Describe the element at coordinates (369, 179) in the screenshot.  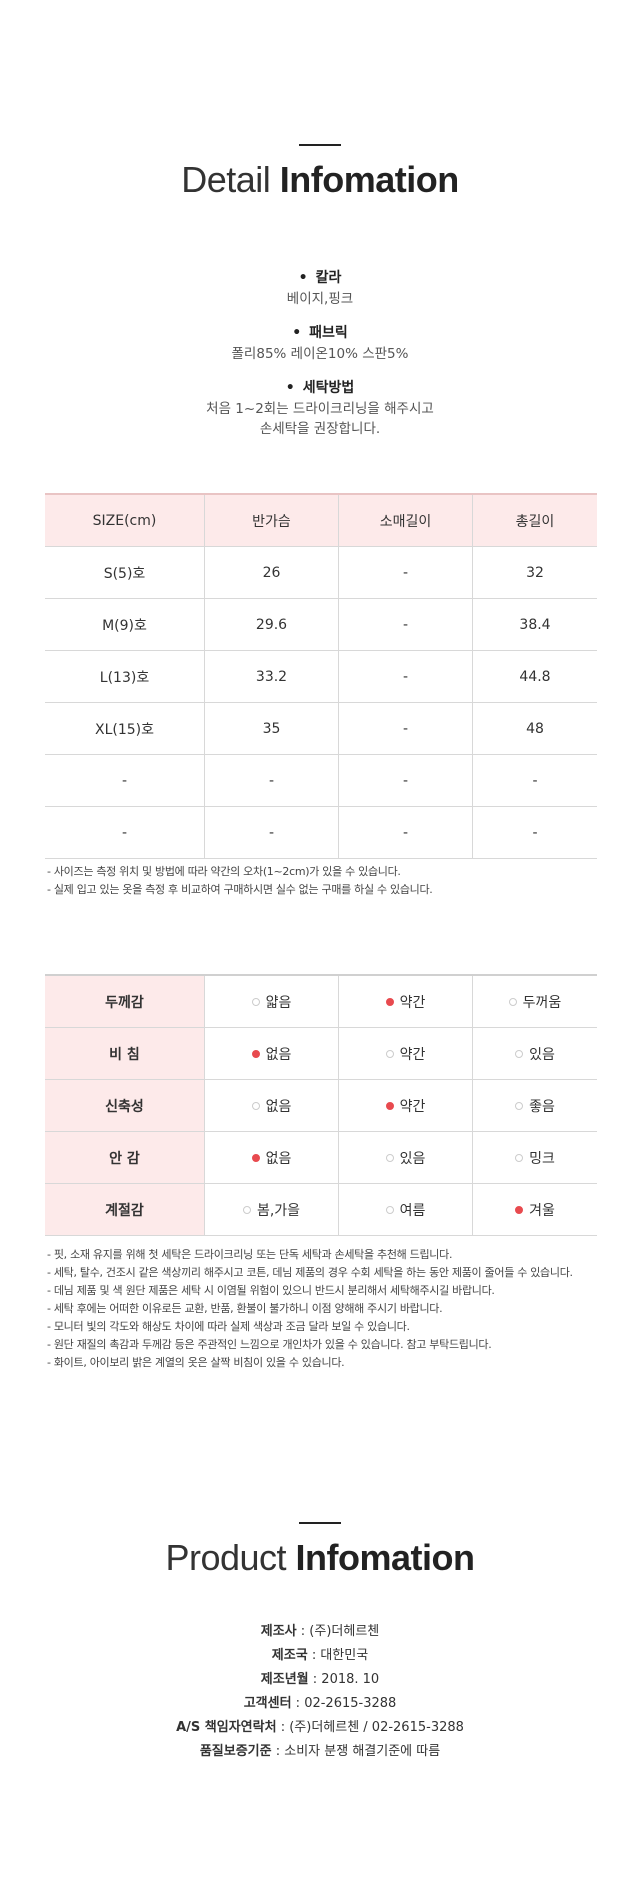
I see `detail-title-bold: Infomation` at that location.